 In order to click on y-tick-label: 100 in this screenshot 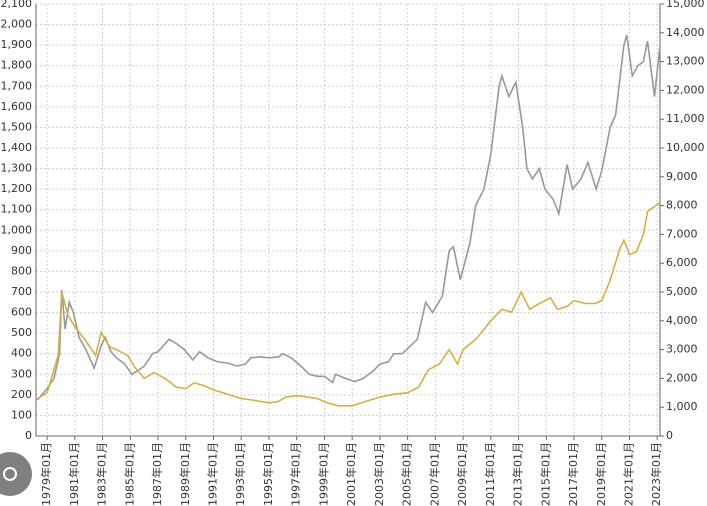, I will do `click(21, 414)`.